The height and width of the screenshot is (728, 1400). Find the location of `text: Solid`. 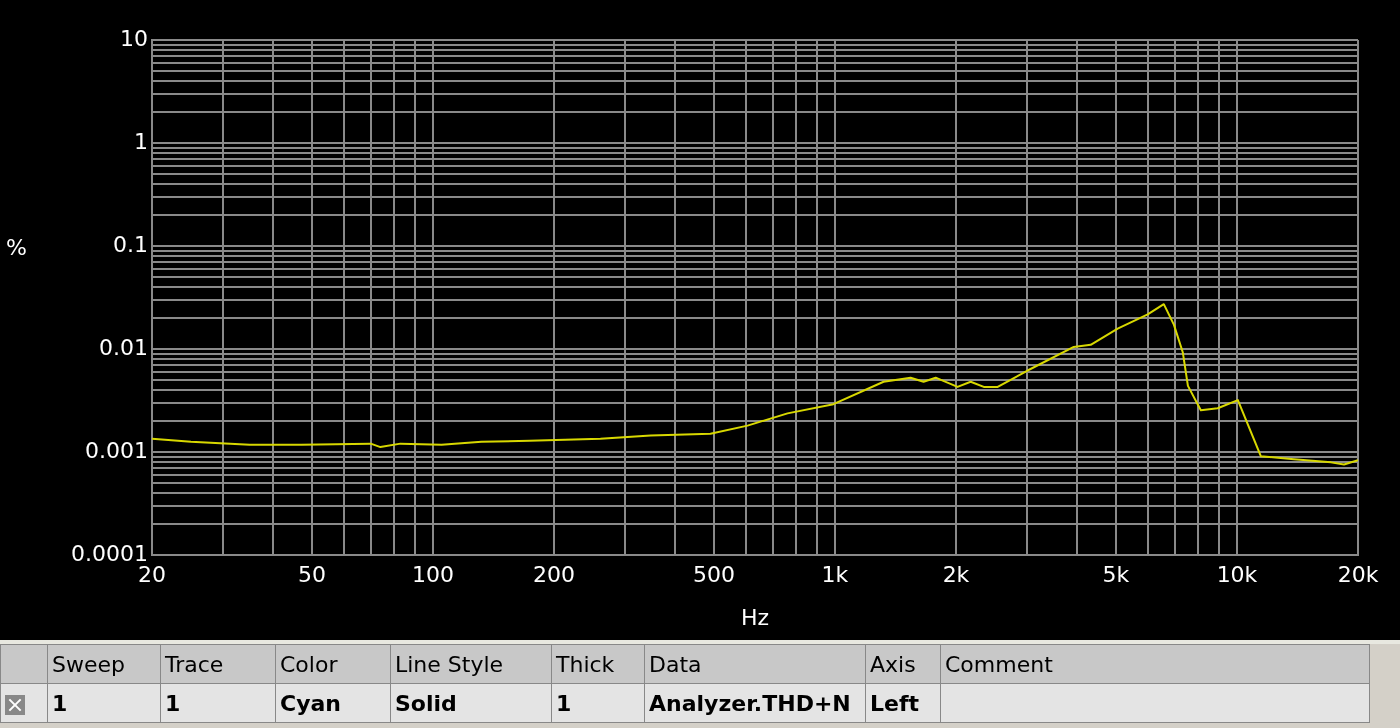

text: Solid is located at coordinates (471, 703).